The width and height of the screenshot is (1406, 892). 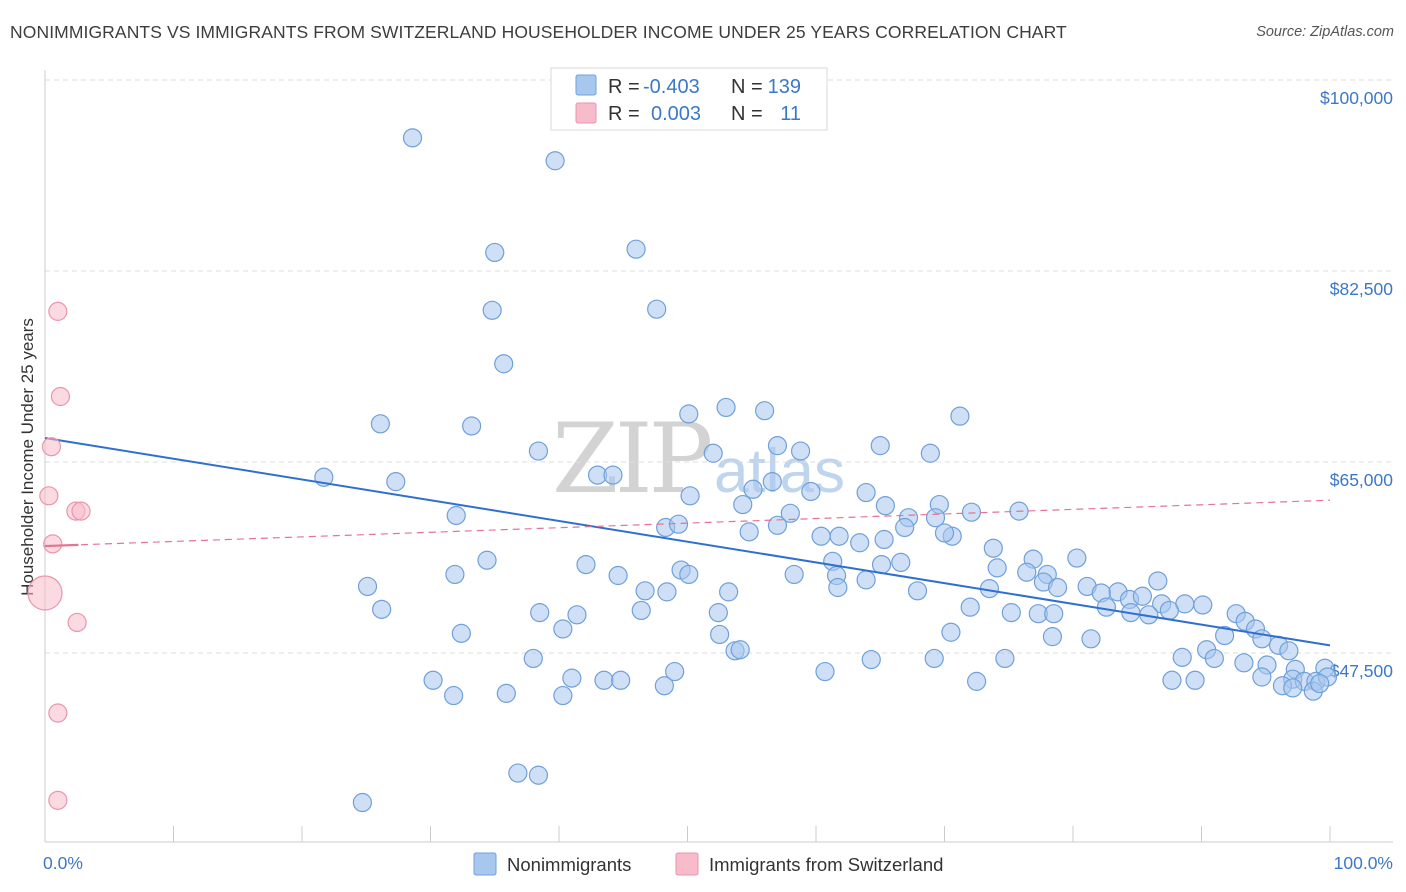 What do you see at coordinates (1362, 480) in the screenshot?
I see `y-tick-label-2: $65,000` at bounding box center [1362, 480].